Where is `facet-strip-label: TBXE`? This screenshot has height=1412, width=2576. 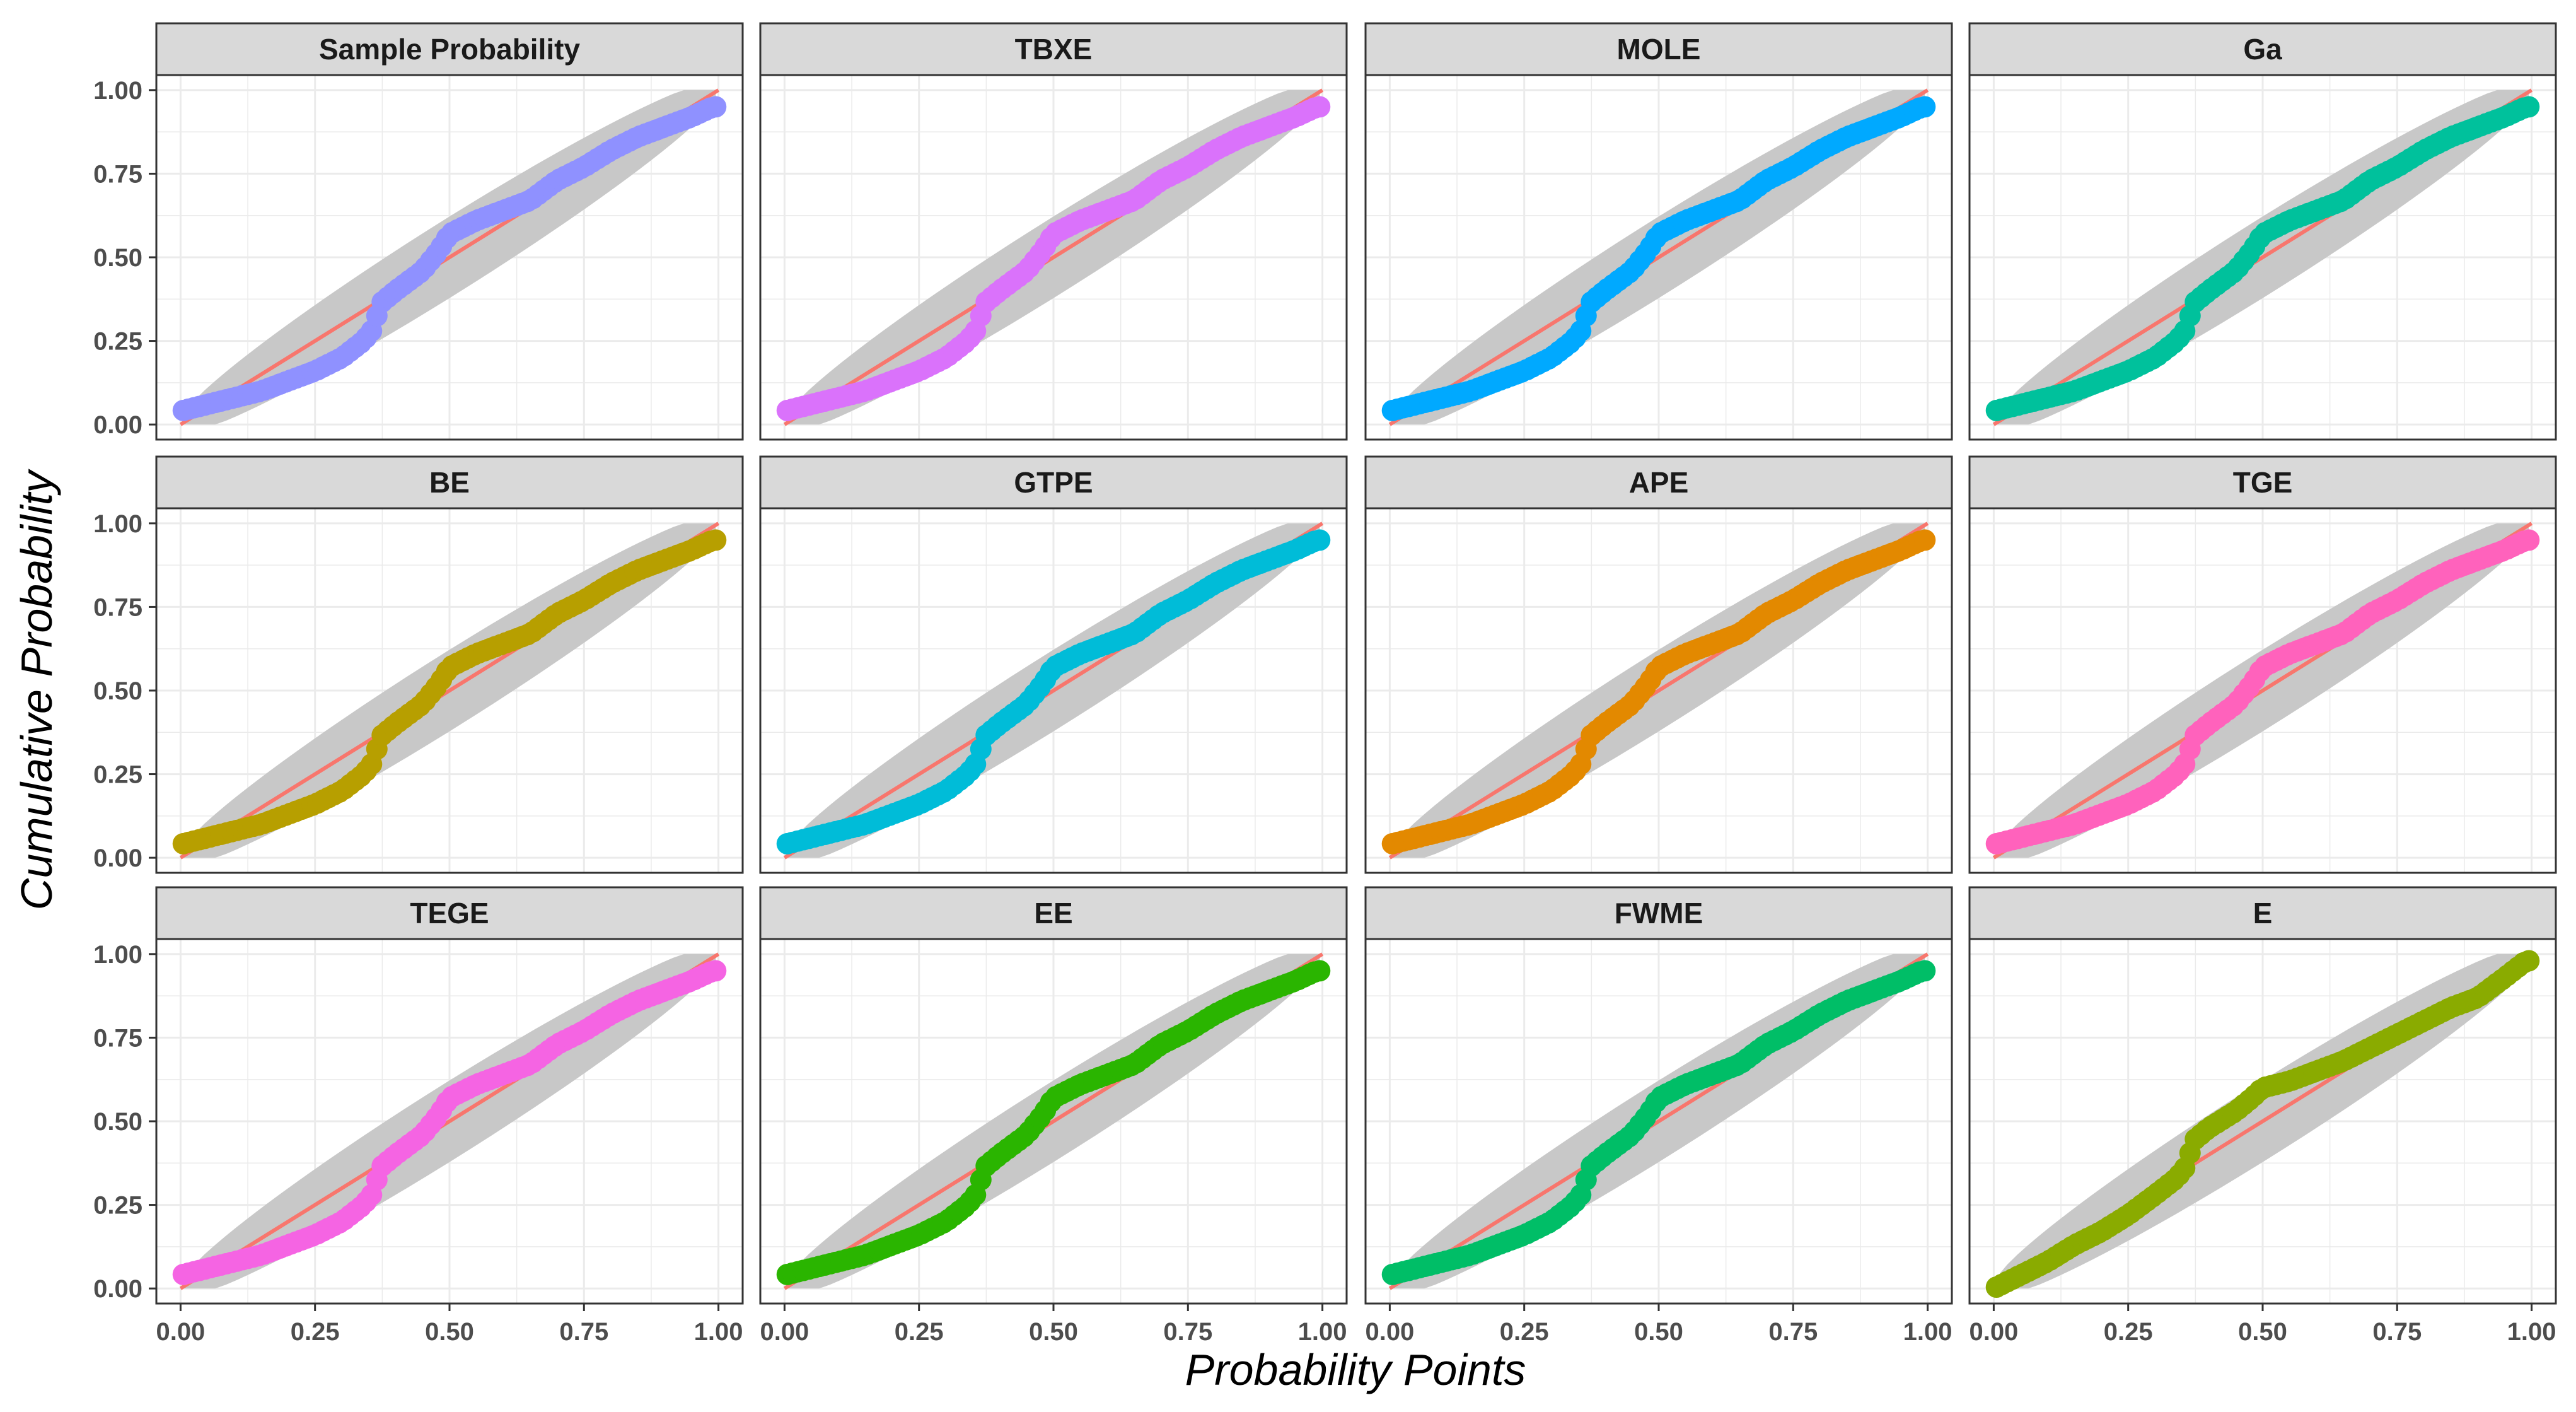
facet-strip-label: TBXE is located at coordinates (1054, 49).